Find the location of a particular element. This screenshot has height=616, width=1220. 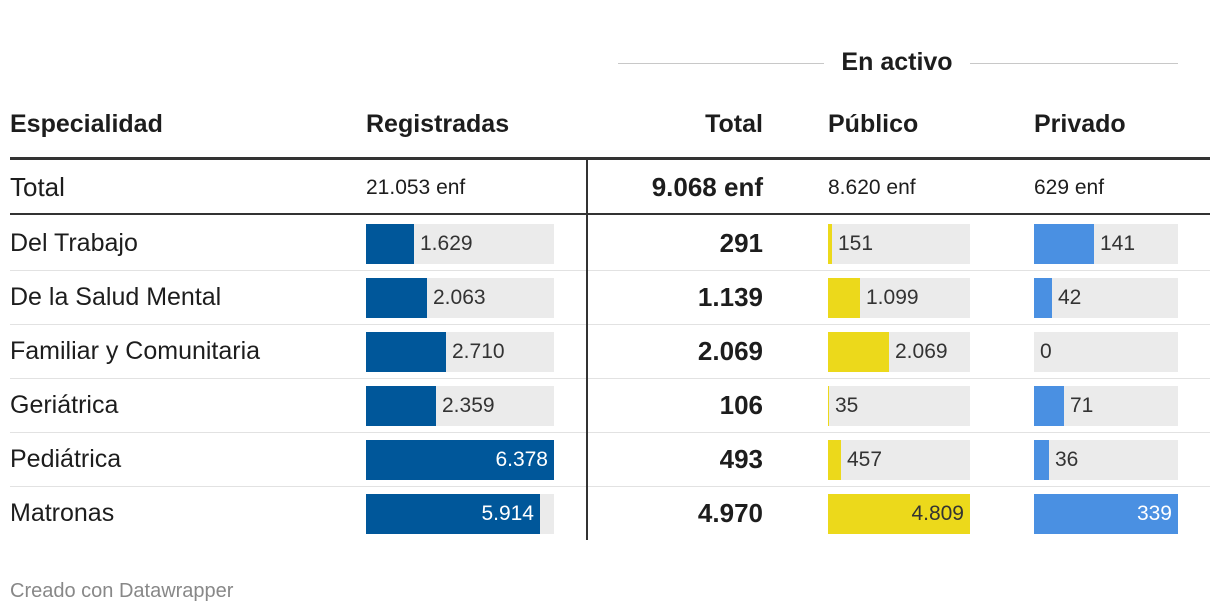

publico-value-label: 35 is located at coordinates (847, 405).